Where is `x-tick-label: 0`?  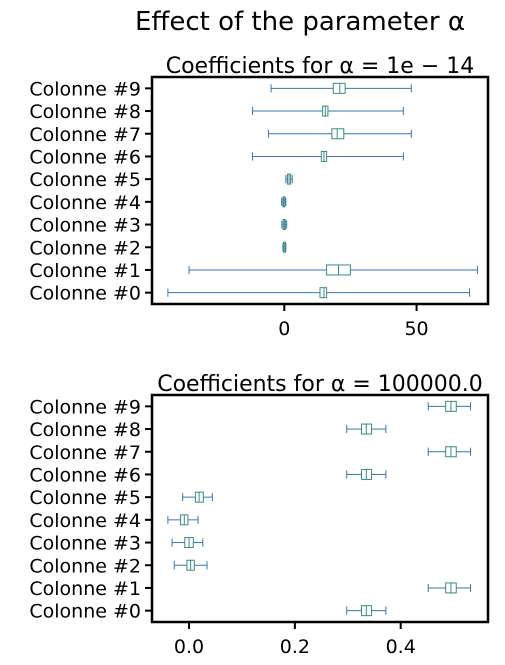
x-tick-label: 0 is located at coordinates (284, 329).